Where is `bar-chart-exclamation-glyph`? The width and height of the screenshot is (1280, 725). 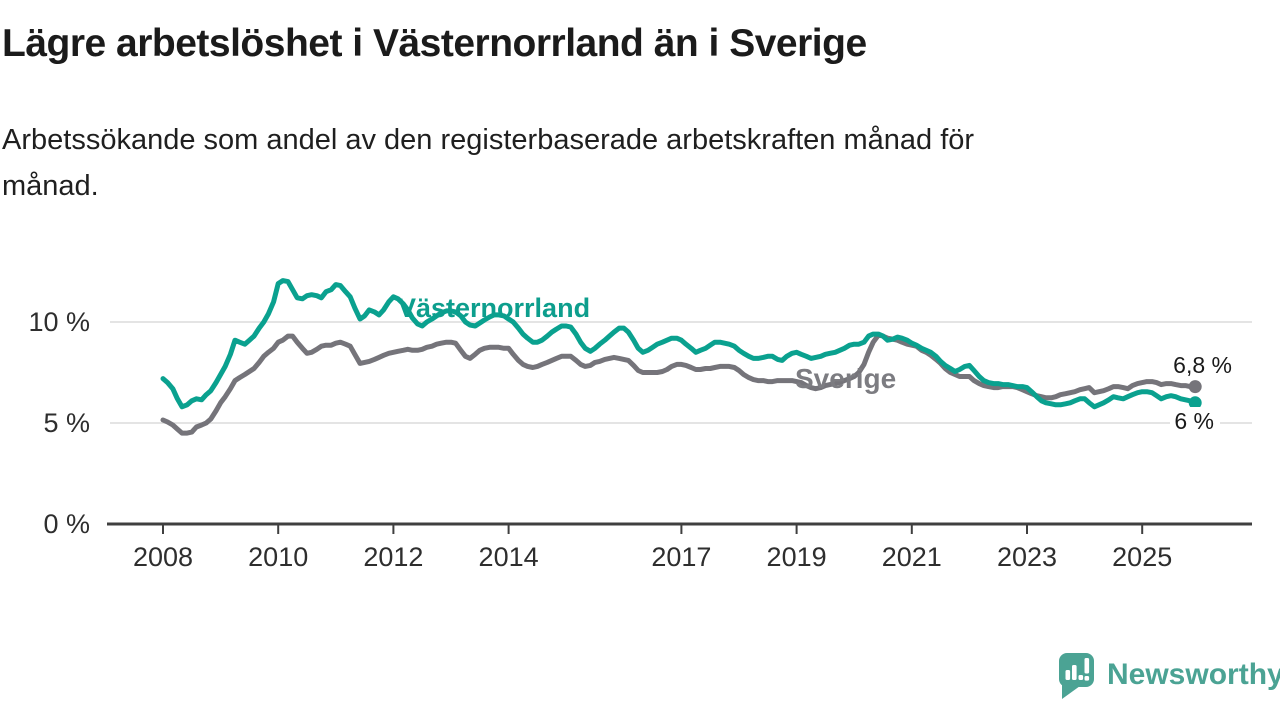 bar-chart-exclamation-glyph is located at coordinates (1077, 669).